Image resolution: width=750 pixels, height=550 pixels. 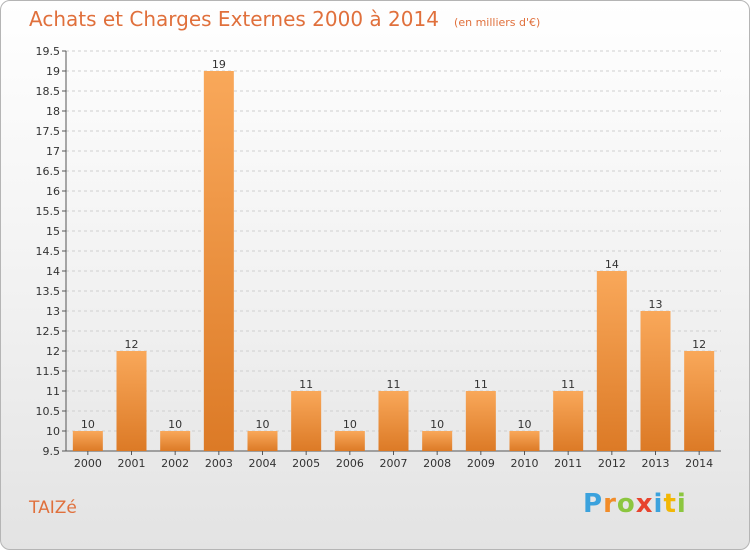 What do you see at coordinates (263, 463) in the screenshot?
I see `x-tick-label: 2004` at bounding box center [263, 463].